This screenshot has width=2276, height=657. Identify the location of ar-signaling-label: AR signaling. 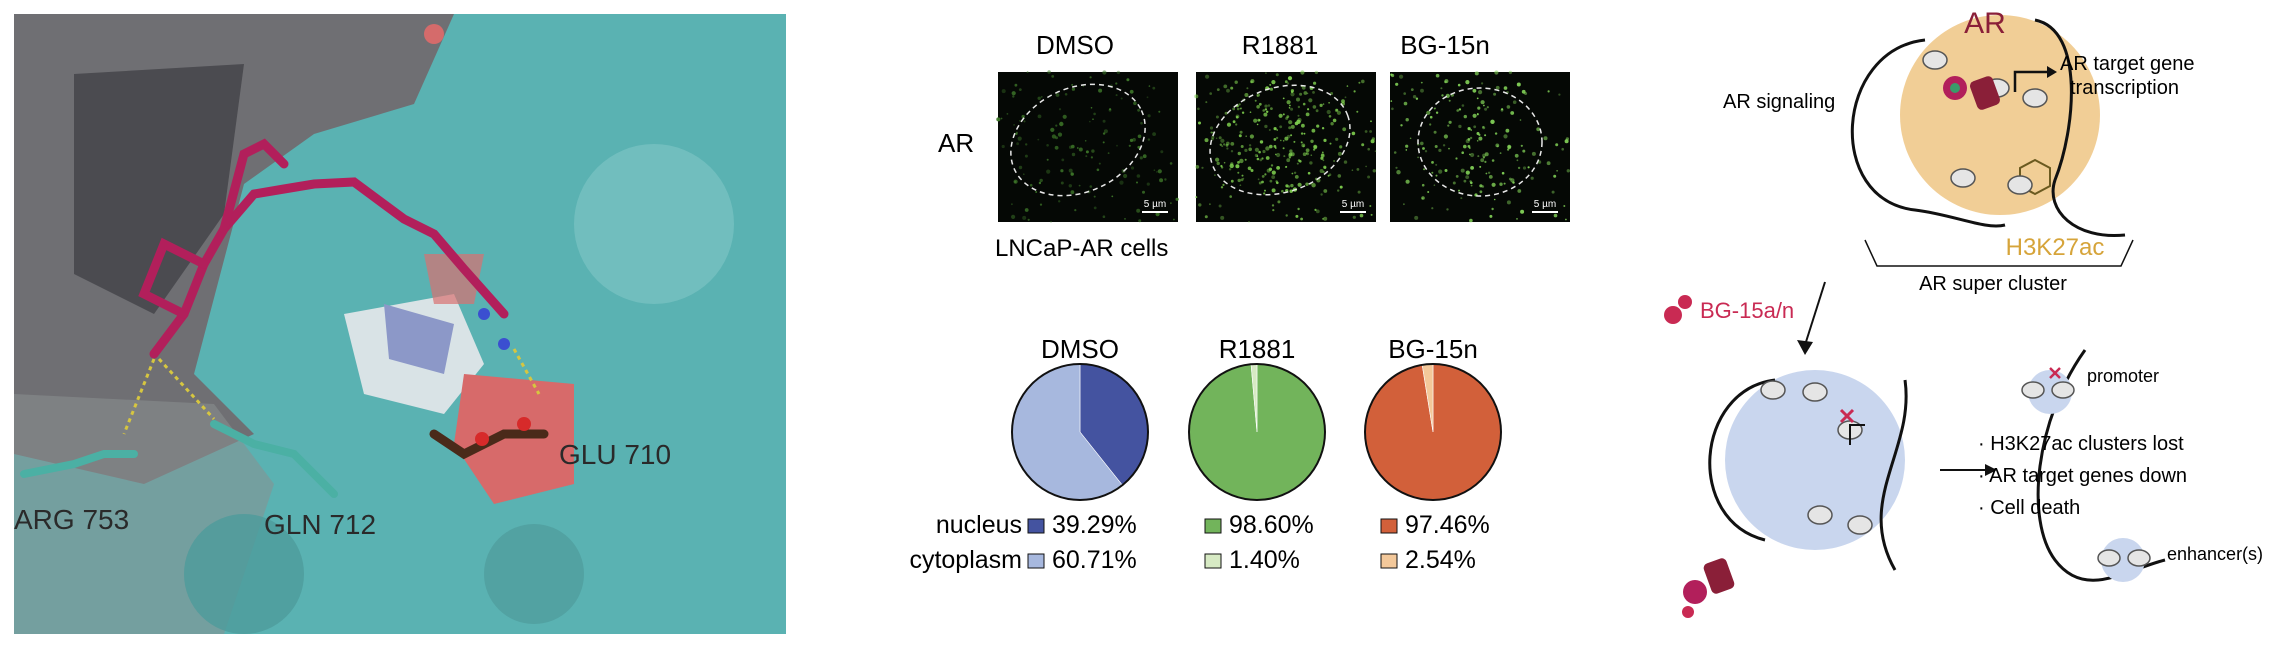
(1779, 102).